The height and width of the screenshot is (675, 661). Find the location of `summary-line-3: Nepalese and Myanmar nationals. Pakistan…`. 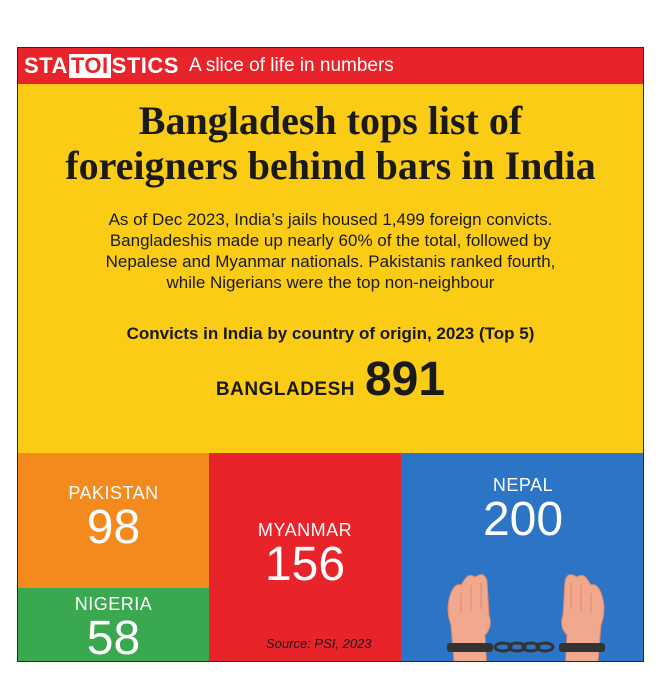

summary-line-3: Nepalese and Myanmar nationals. Pakistan… is located at coordinates (330, 261).